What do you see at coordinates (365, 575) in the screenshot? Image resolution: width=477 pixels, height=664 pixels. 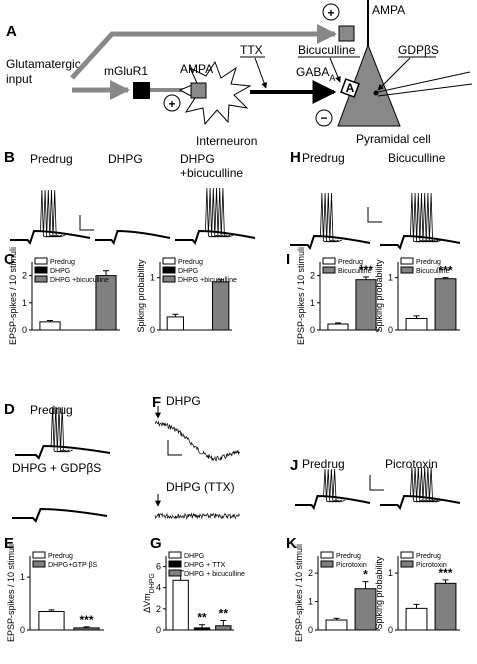 I see `significance: *` at bounding box center [365, 575].